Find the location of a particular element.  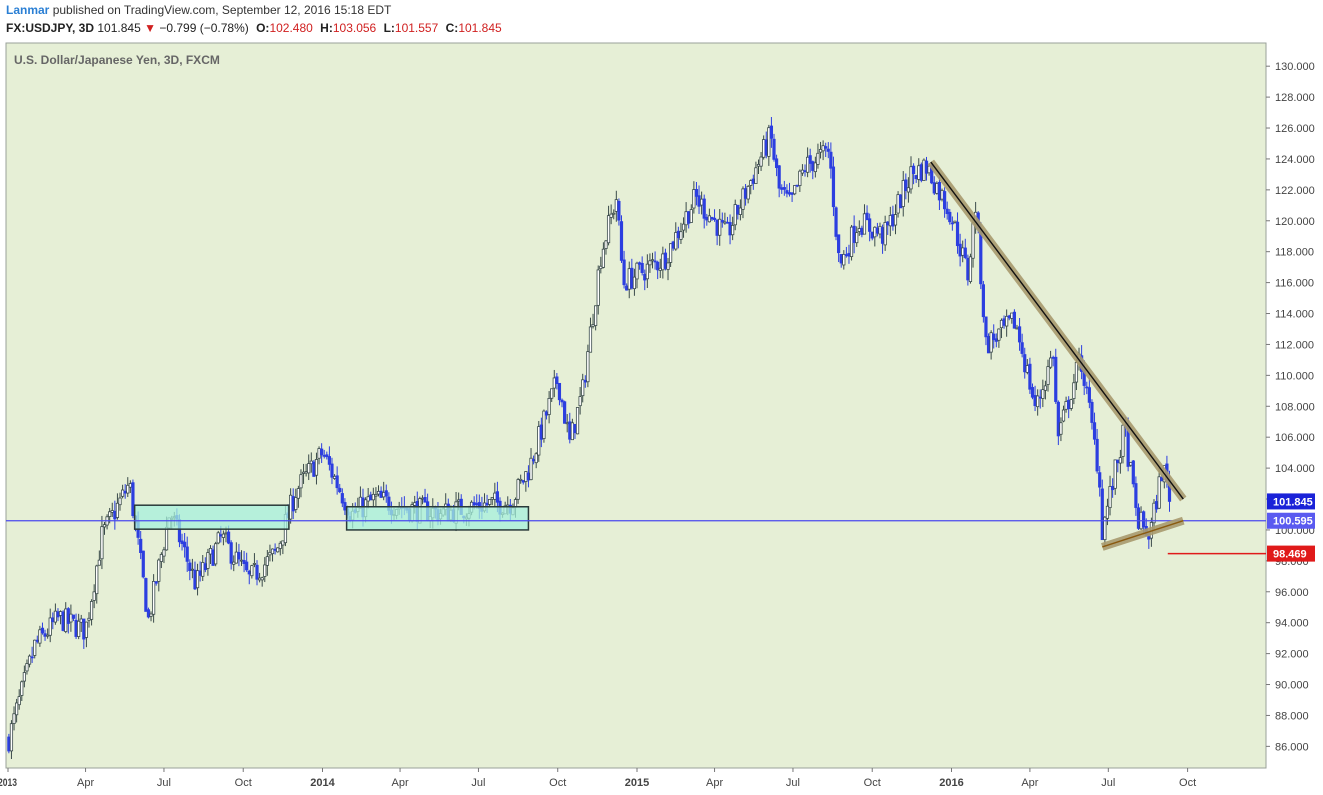

current-price-label-tag is located at coordinates (1291, 501).